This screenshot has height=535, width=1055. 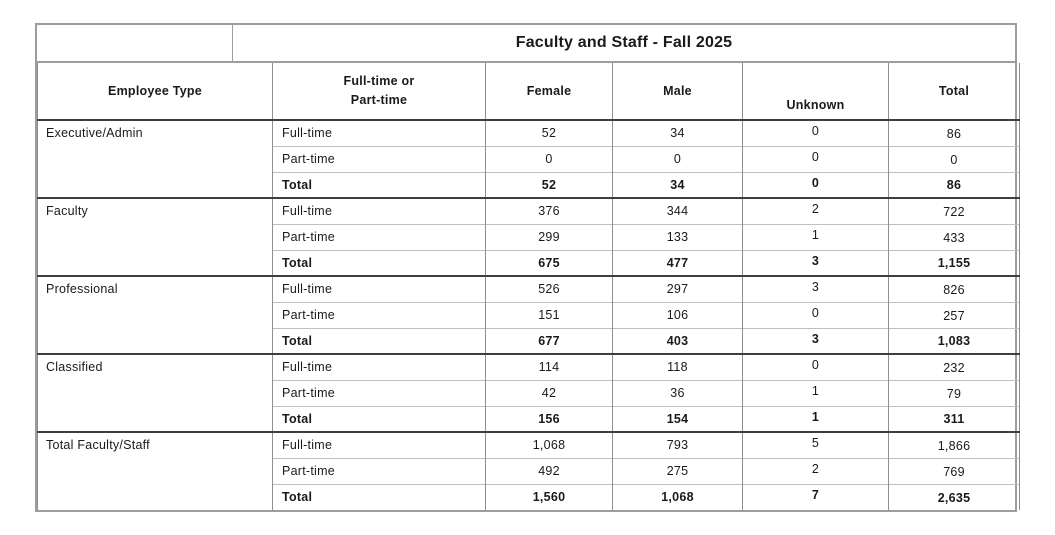 I want to click on table-row: Professional Full-time 526 297 3 826, so click(x=528, y=314).